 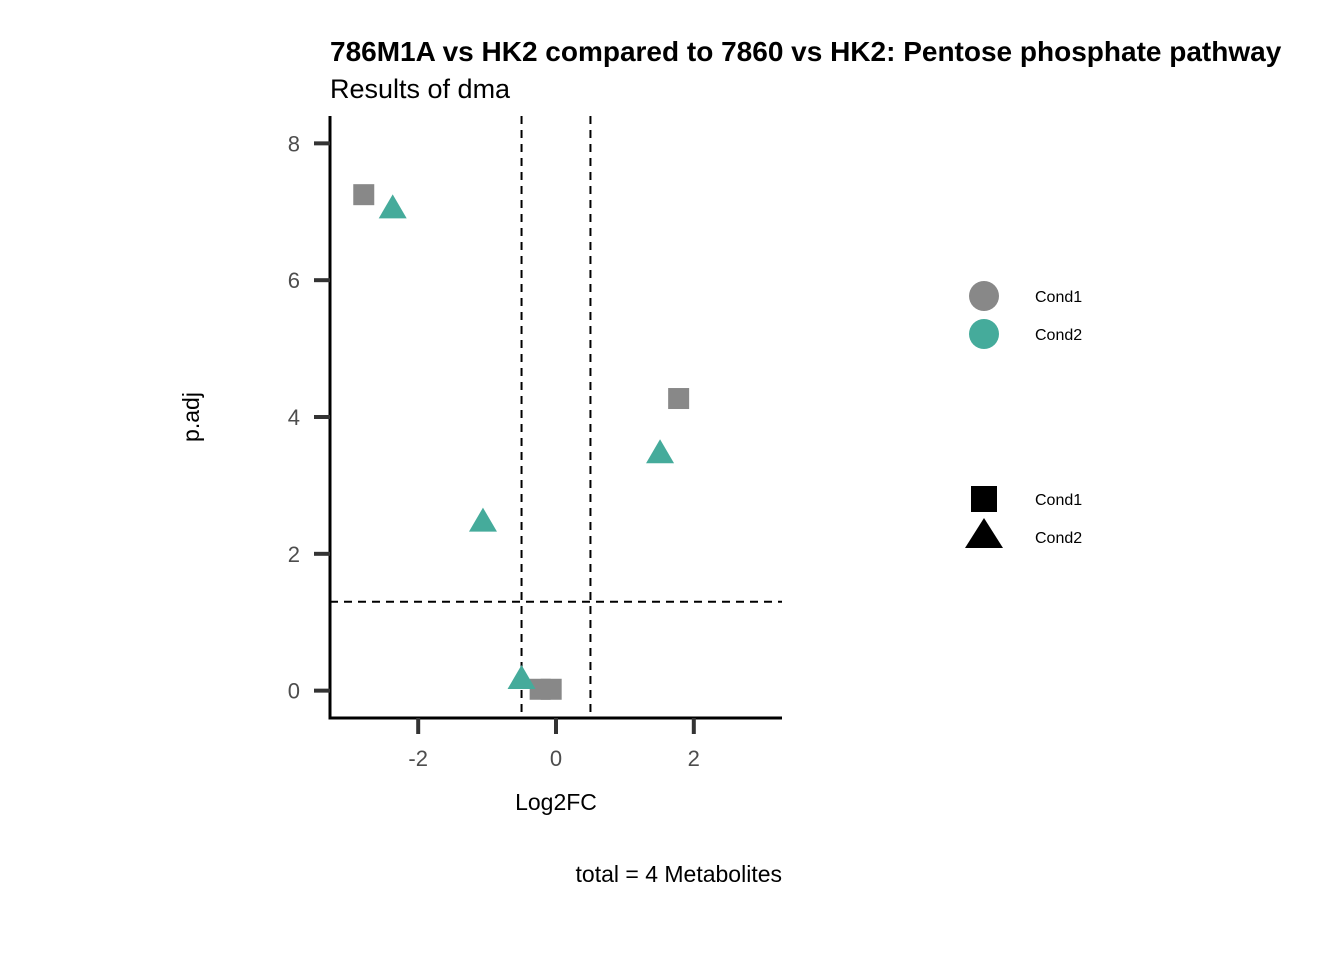 I want to click on legend-shape-label-cond2: Cond2, so click(x=1058, y=538).